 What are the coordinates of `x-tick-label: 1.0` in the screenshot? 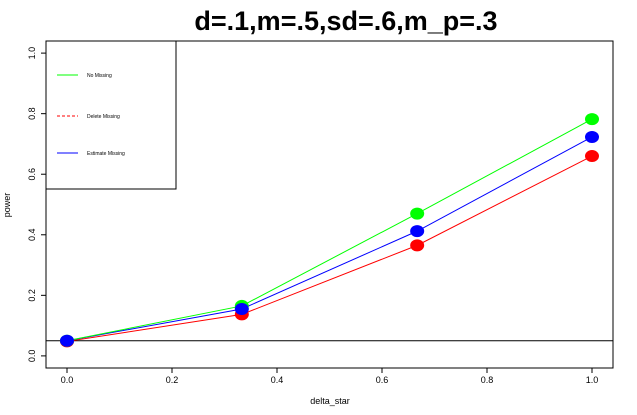 It's located at (592, 380).